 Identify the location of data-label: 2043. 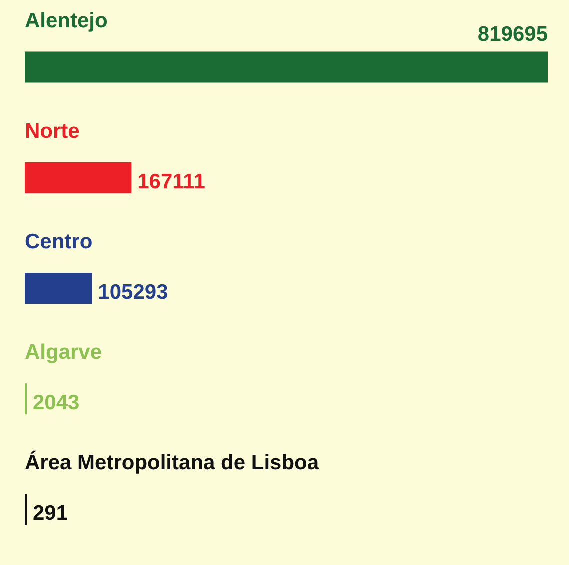
(56, 403).